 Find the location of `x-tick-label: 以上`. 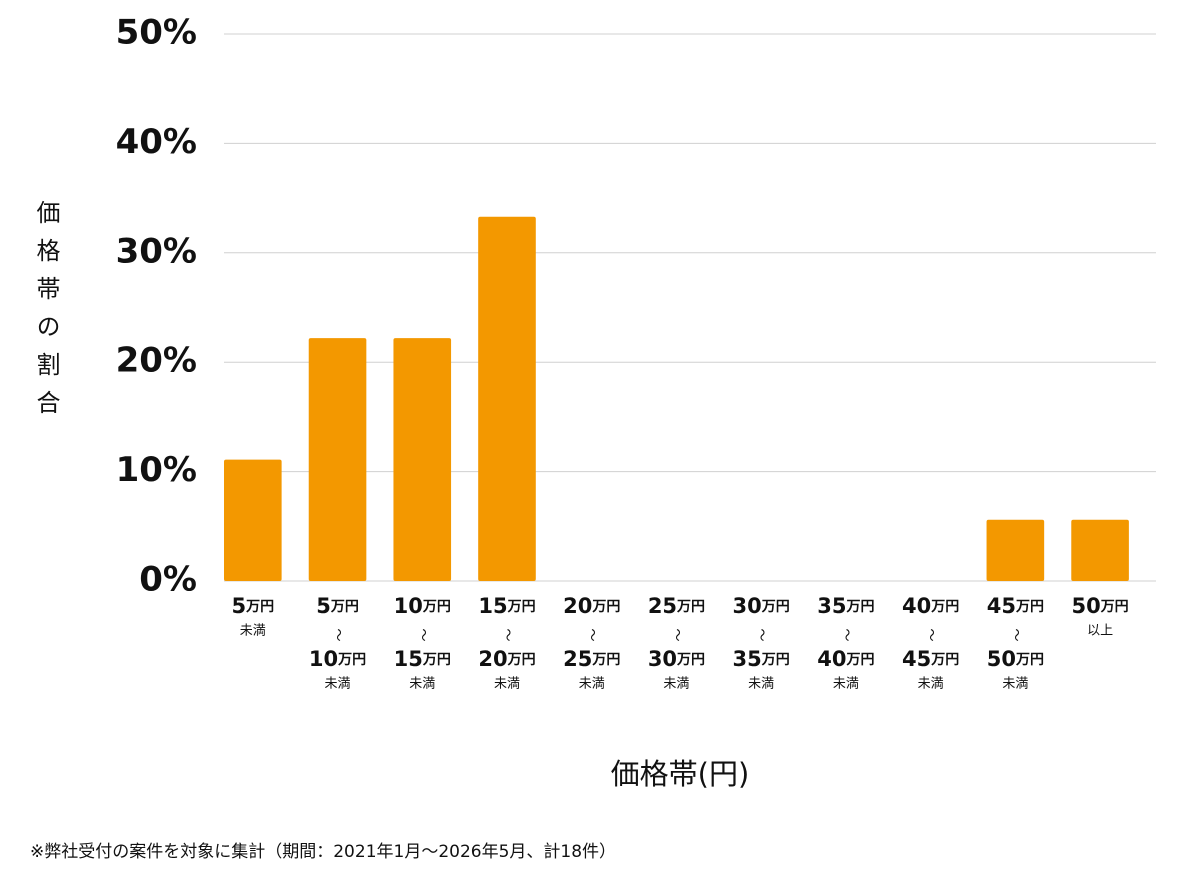

x-tick-label: 以上 is located at coordinates (1100, 631).